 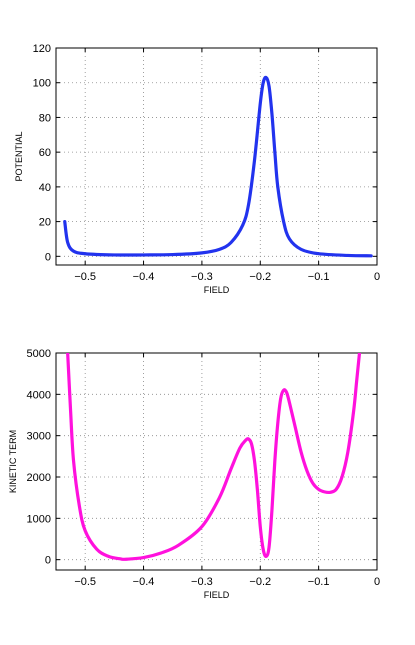 I want to click on y-tick-label: 120, so click(x=42, y=49).